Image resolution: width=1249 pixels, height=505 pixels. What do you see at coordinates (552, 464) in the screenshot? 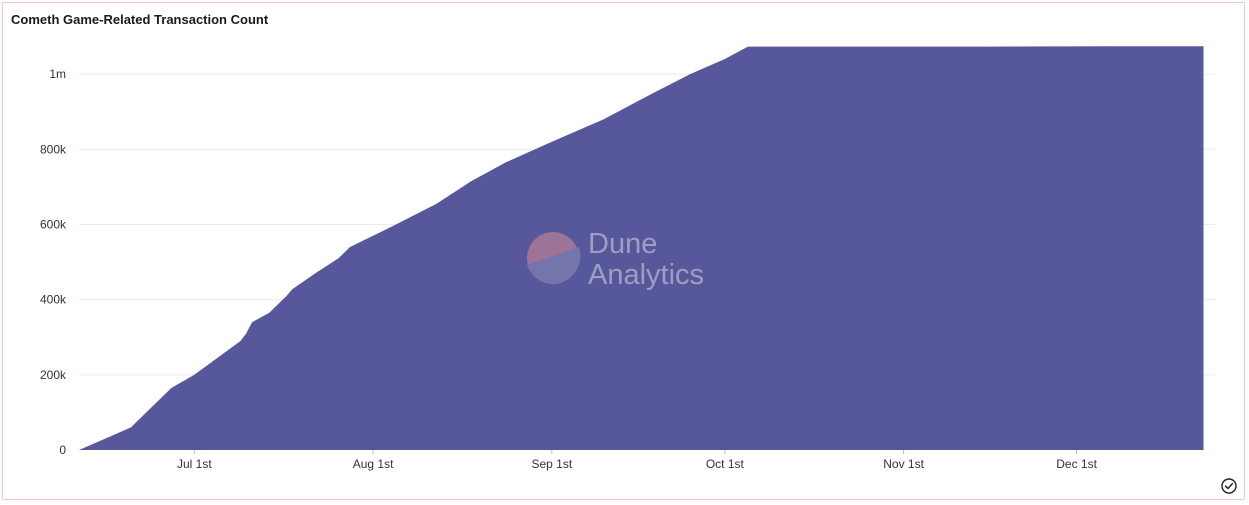
I see `x-tick-label: Sep 1st` at bounding box center [552, 464].